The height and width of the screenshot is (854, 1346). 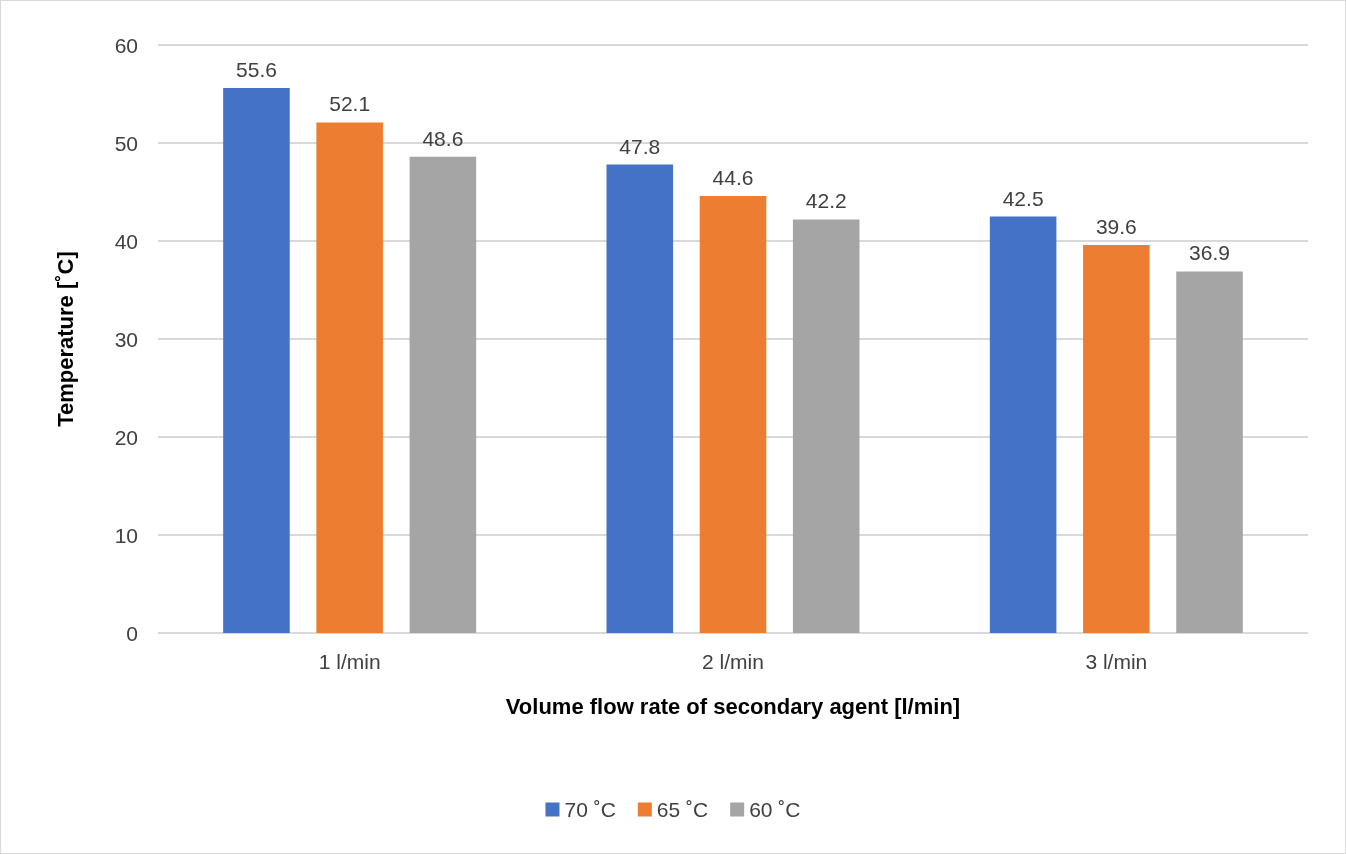 What do you see at coordinates (126, 339) in the screenshot?
I see `y-tick-label: 30` at bounding box center [126, 339].